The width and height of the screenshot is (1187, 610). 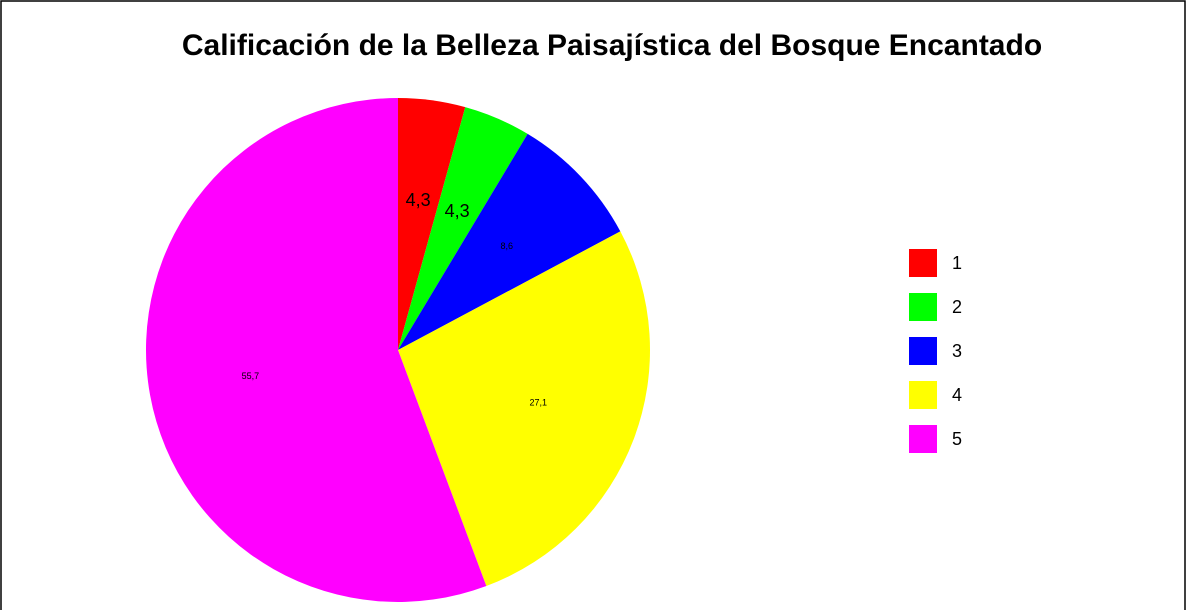 I want to click on data-label: 27,1, so click(x=539, y=402).